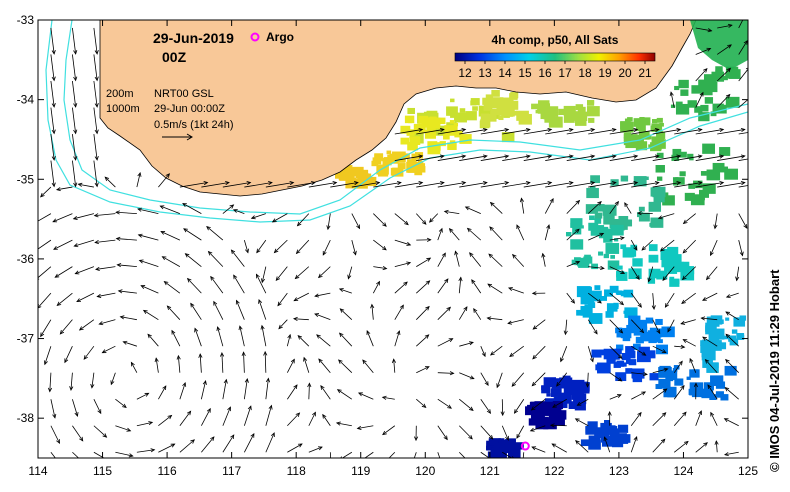  I want to click on arrow-scale-label: 0.5m/s (1kt 24h), so click(193, 125).